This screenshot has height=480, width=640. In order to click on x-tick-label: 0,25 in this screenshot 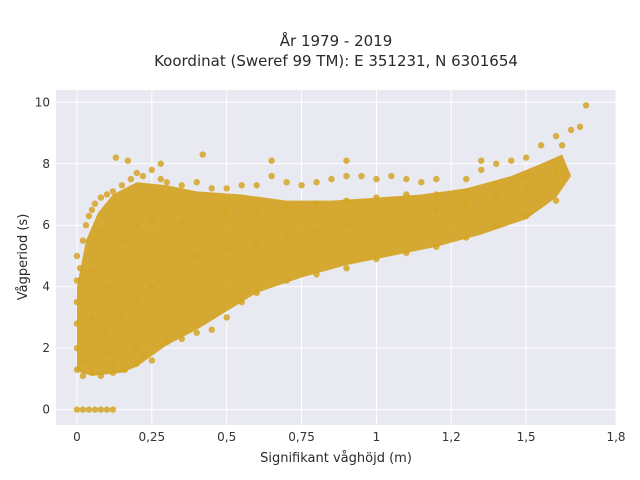, I will do `click(151, 437)`.